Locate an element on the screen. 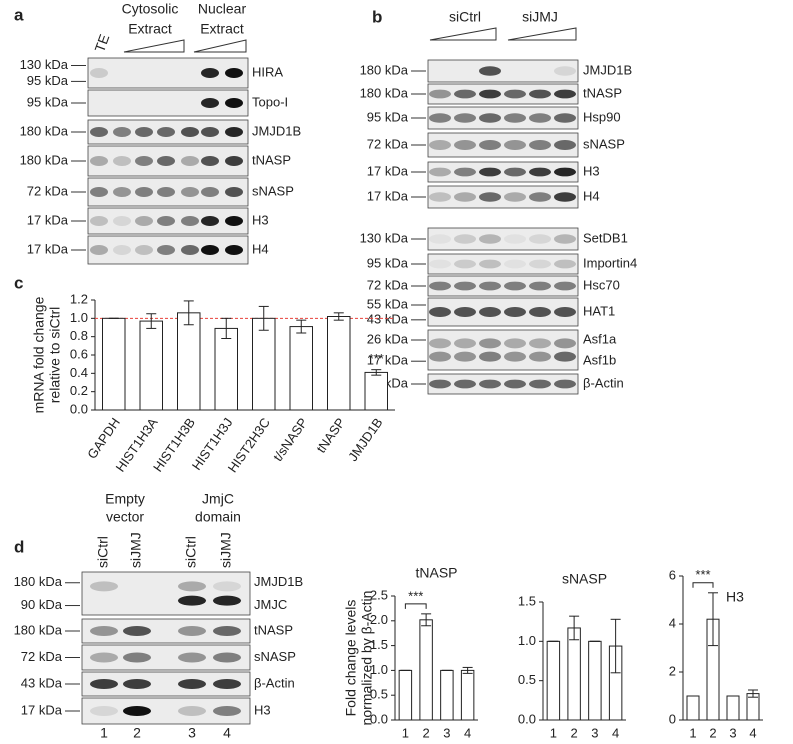 This screenshot has width=793, height=744. protein-label: Importin4 is located at coordinates (610, 262).